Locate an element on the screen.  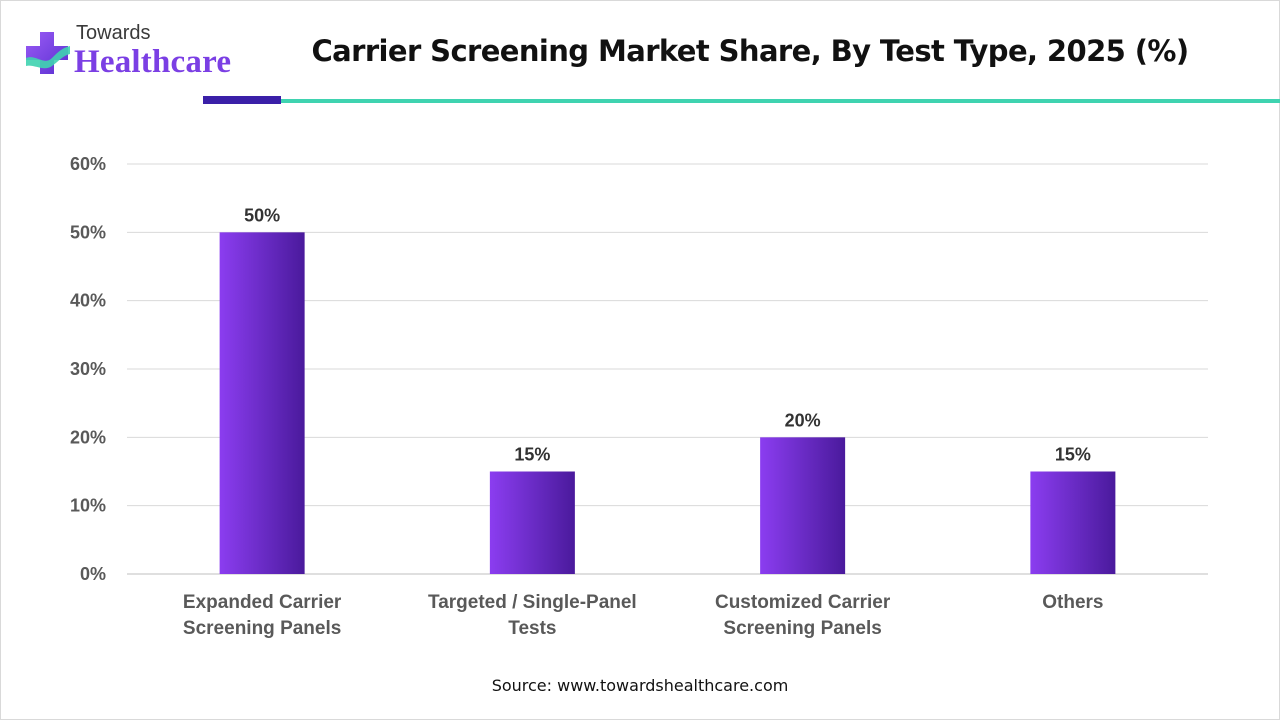
title-underline is located at coordinates (780, 101).